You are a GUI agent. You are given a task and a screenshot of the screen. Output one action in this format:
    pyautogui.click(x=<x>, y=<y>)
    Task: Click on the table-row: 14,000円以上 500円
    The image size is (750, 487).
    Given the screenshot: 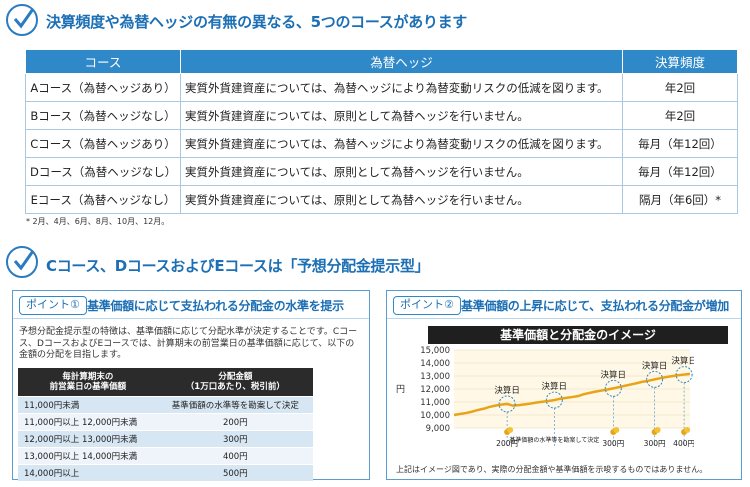 What is the action you would take?
    pyautogui.click(x=165, y=472)
    